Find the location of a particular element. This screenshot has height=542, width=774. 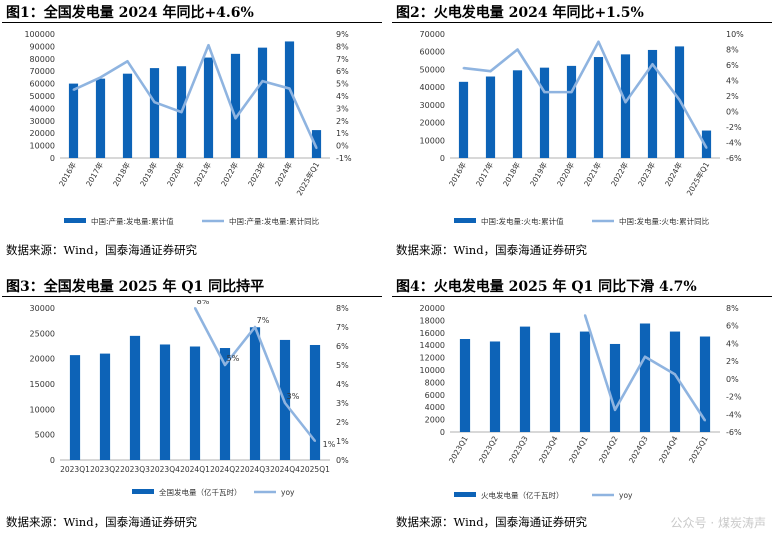

x-tick-label: 2025年Q1 is located at coordinates (697, 178).